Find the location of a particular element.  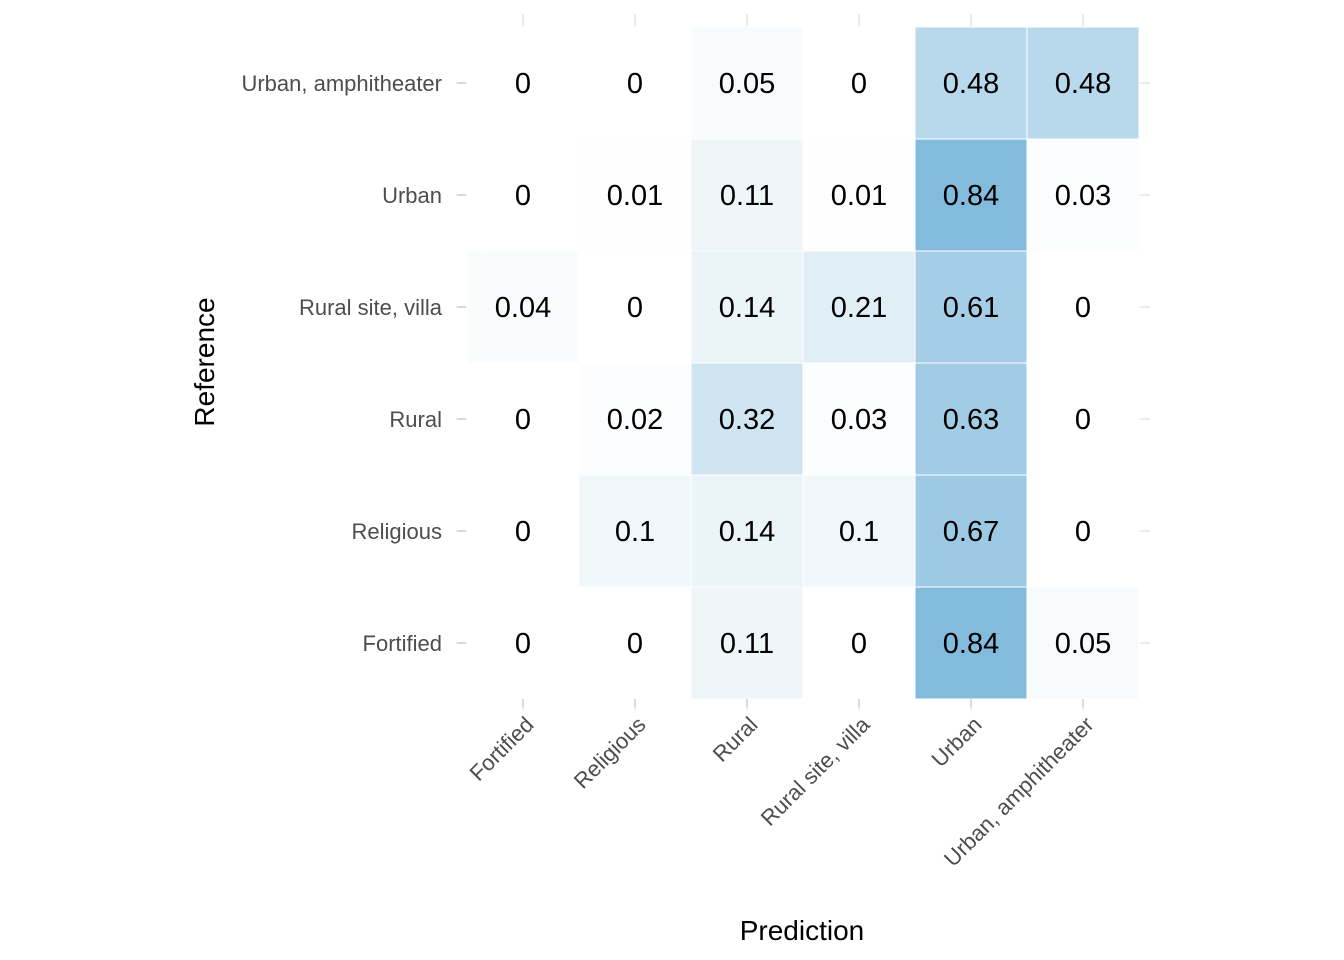

x-tick-label: Religious is located at coordinates (610, 753).